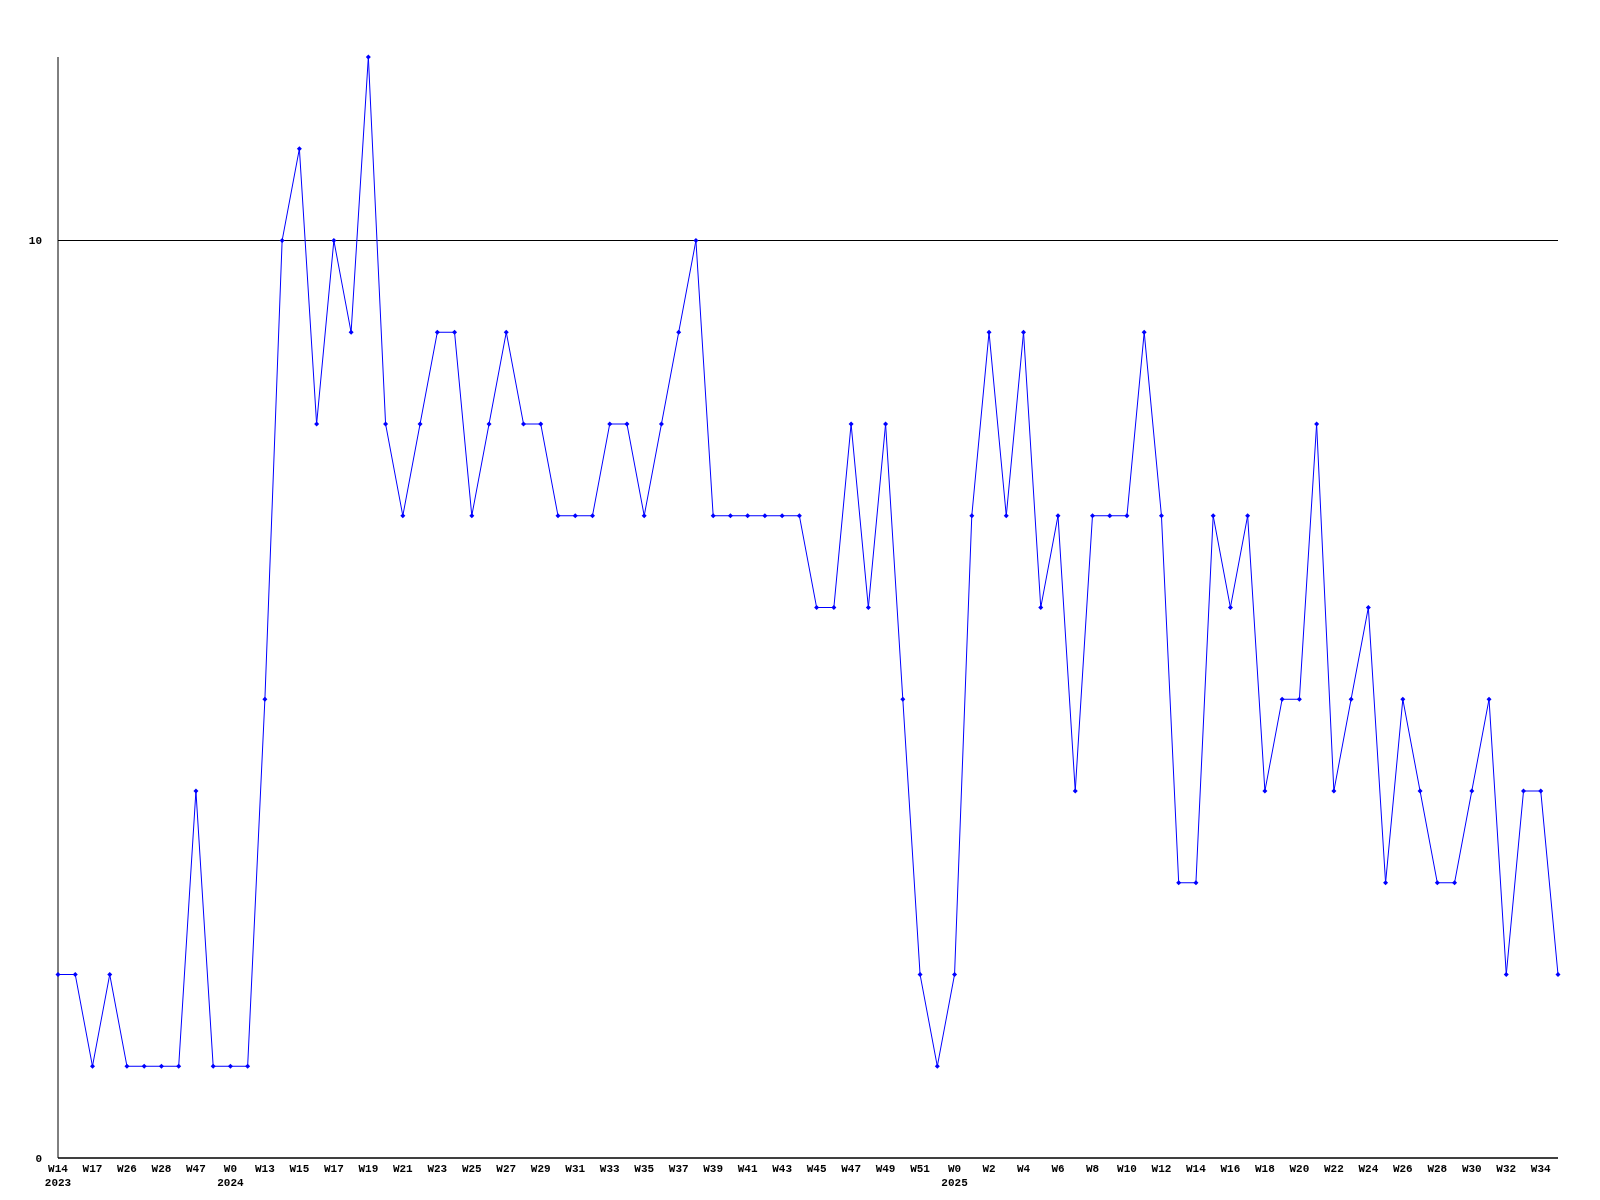 The height and width of the screenshot is (1200, 1600). What do you see at coordinates (403, 1169) in the screenshot?
I see `x-tick-label: W21` at bounding box center [403, 1169].